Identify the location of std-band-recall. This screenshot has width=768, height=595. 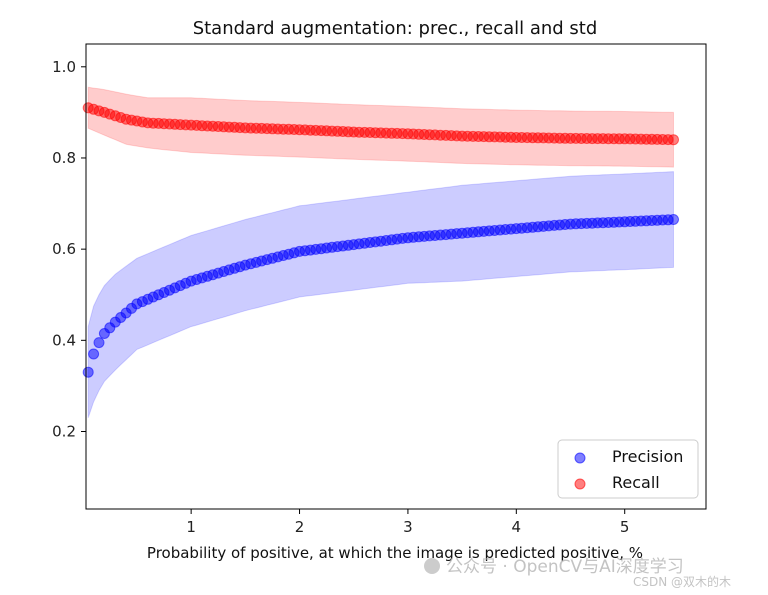
(380, 127).